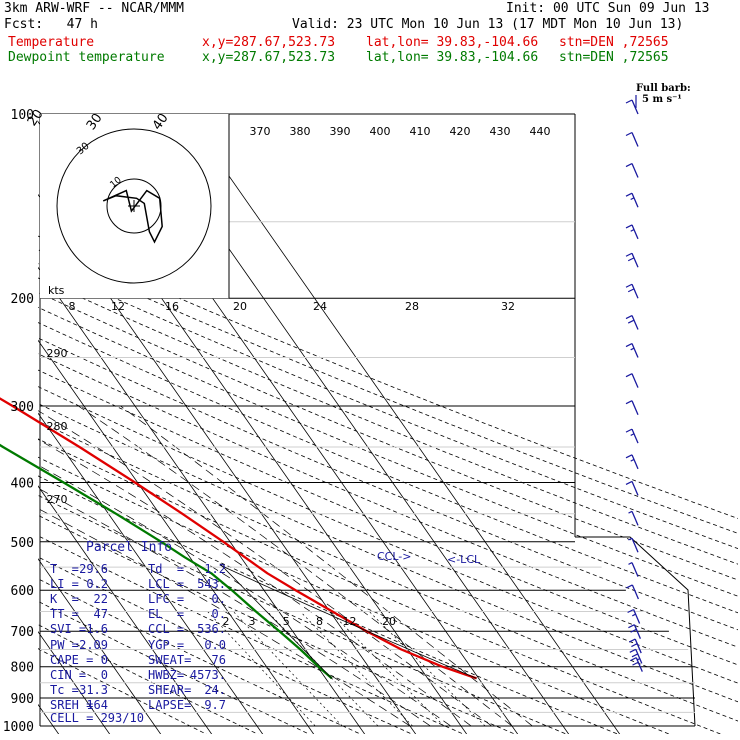 Image resolution: width=740 pixels, height=740 pixels. I want to click on wind-barbs, so click(634, 383).